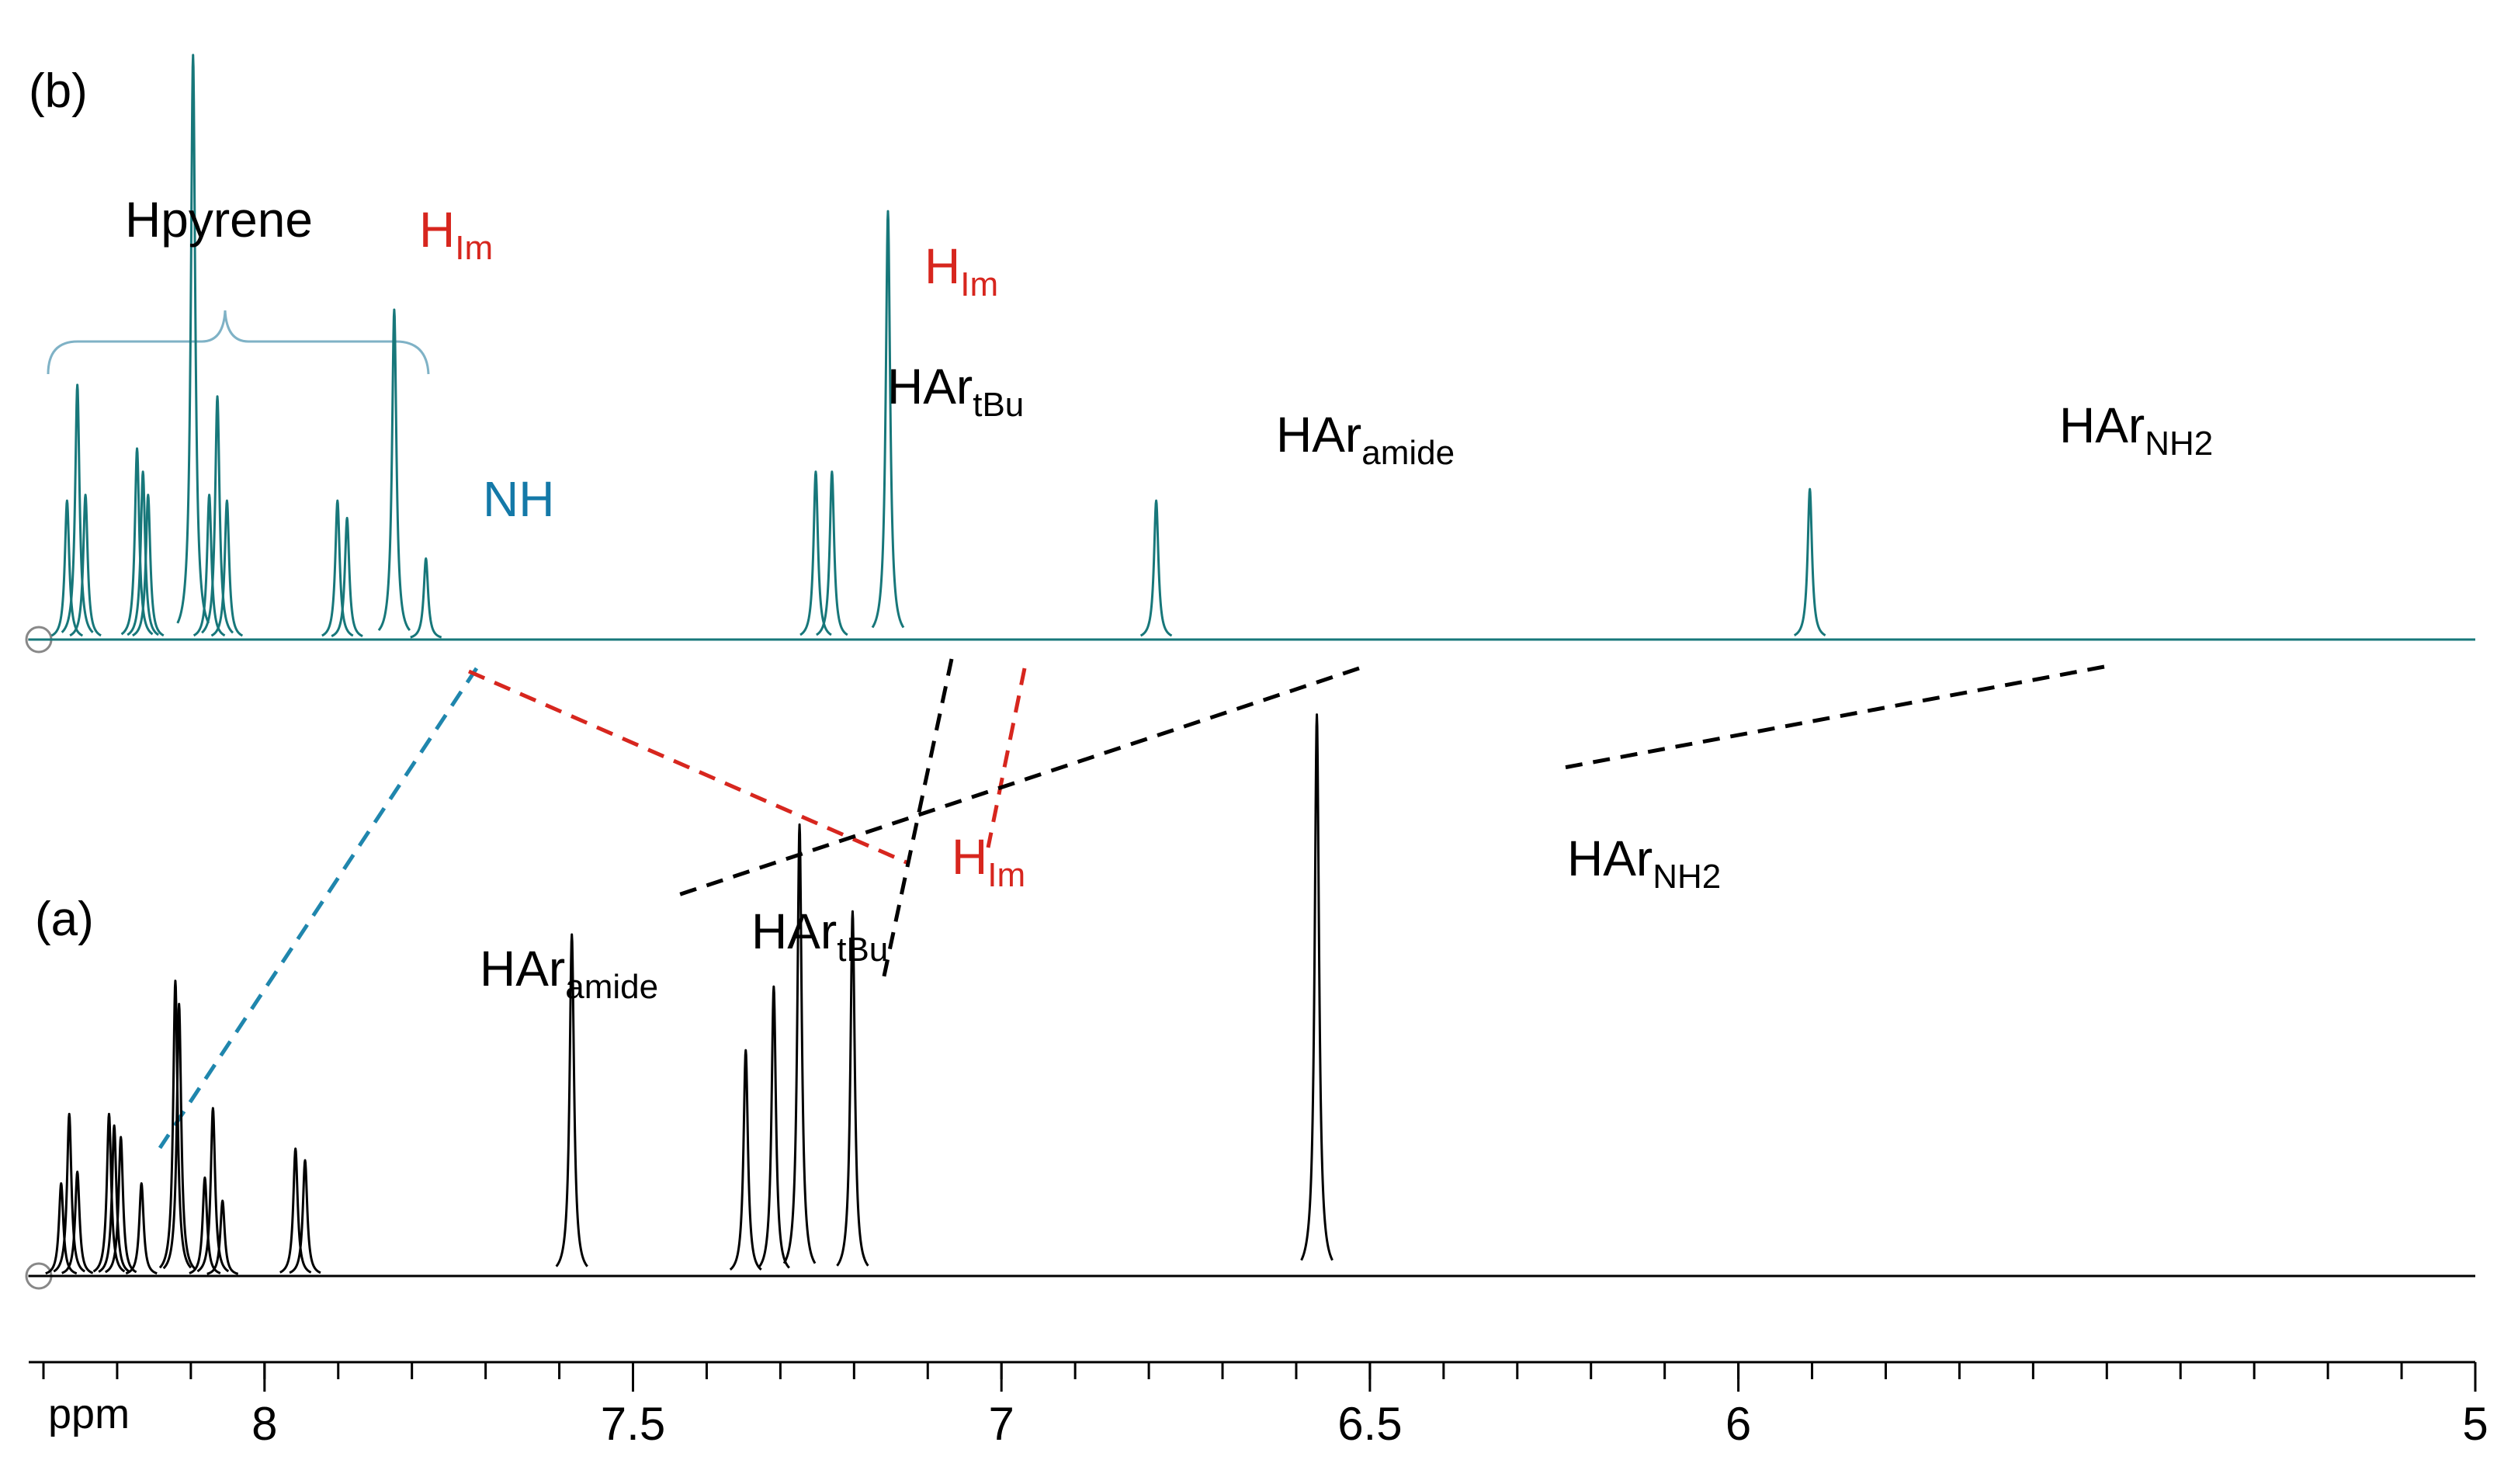  I want to click on spectrum-label: (a), so click(64, 920).